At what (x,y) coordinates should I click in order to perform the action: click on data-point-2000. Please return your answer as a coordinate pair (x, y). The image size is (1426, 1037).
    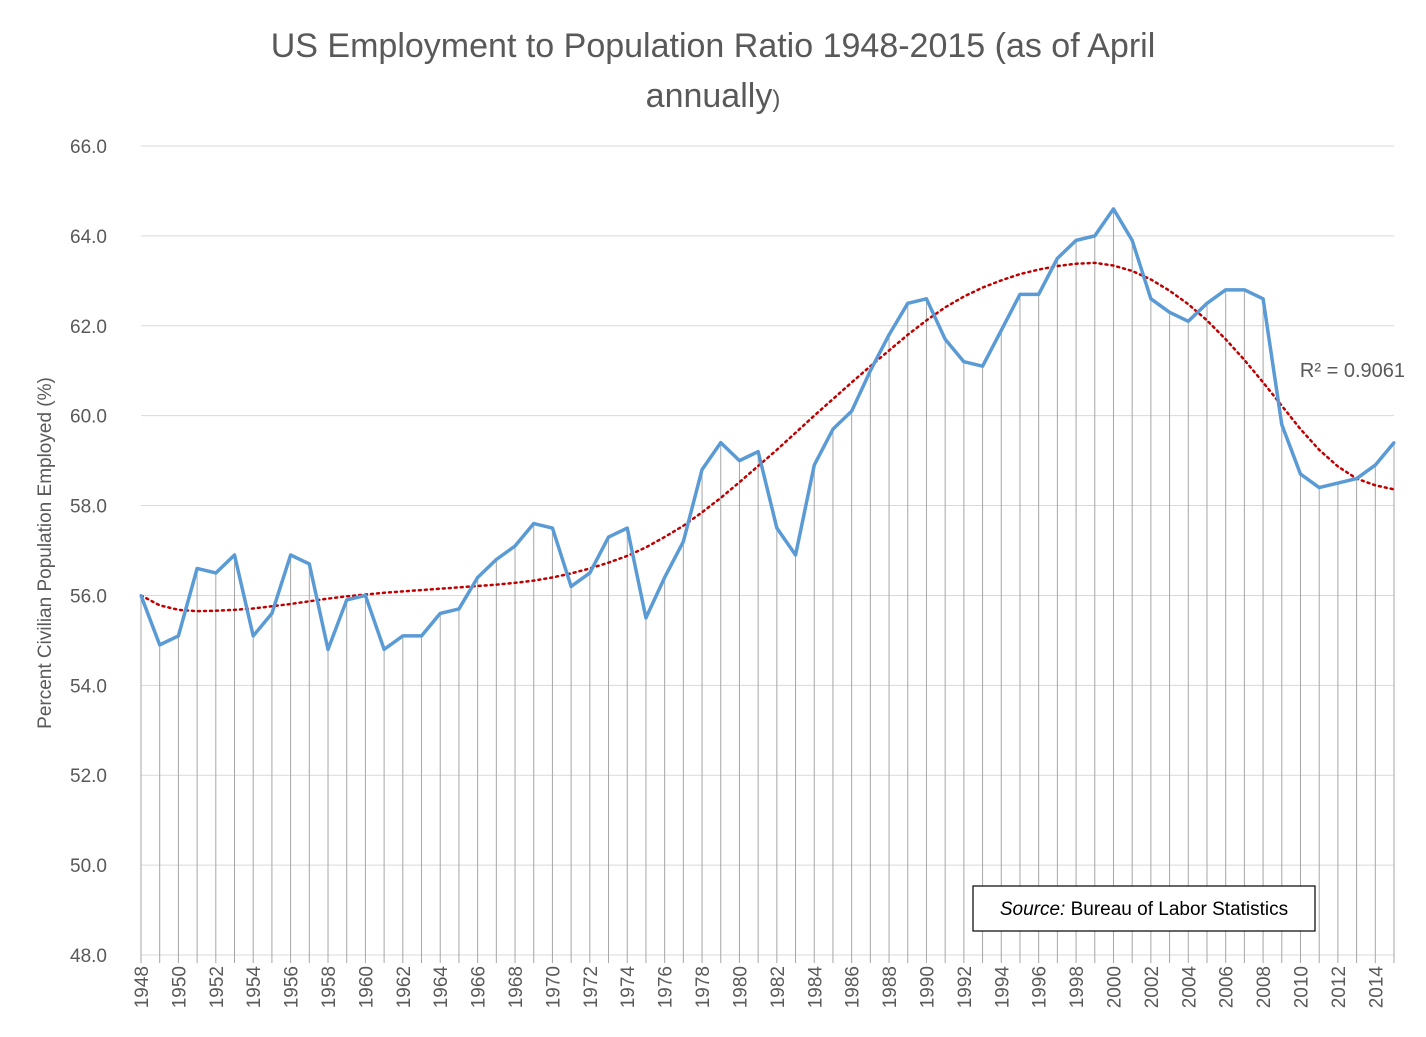
    Looking at the image, I should click on (1113, 209).